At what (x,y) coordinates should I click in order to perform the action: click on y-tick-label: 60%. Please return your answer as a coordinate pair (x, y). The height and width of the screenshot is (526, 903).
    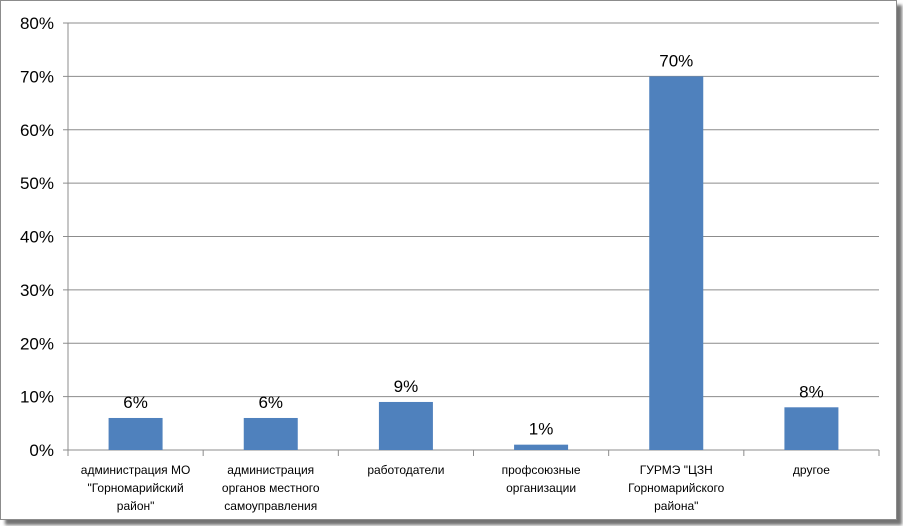
    Looking at the image, I should click on (37, 130).